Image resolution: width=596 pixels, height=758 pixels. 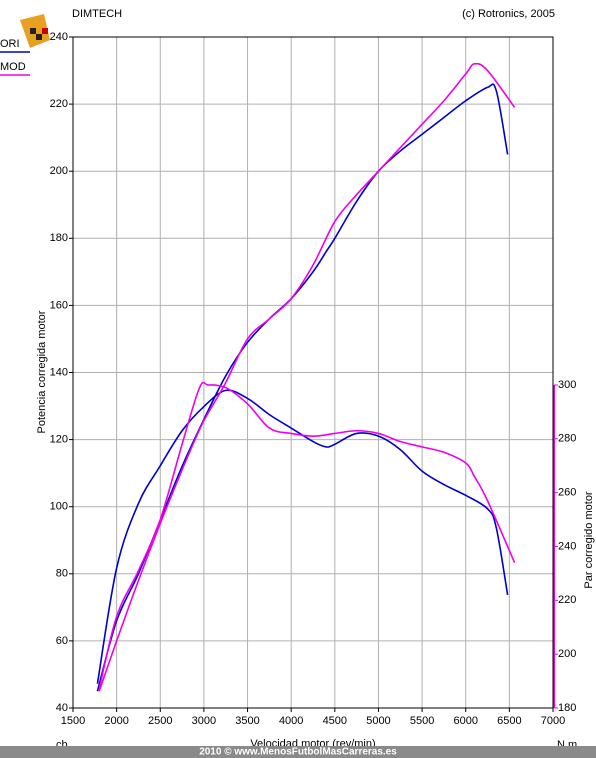 I want to click on y-tick-label: 60, so click(x=62, y=641).